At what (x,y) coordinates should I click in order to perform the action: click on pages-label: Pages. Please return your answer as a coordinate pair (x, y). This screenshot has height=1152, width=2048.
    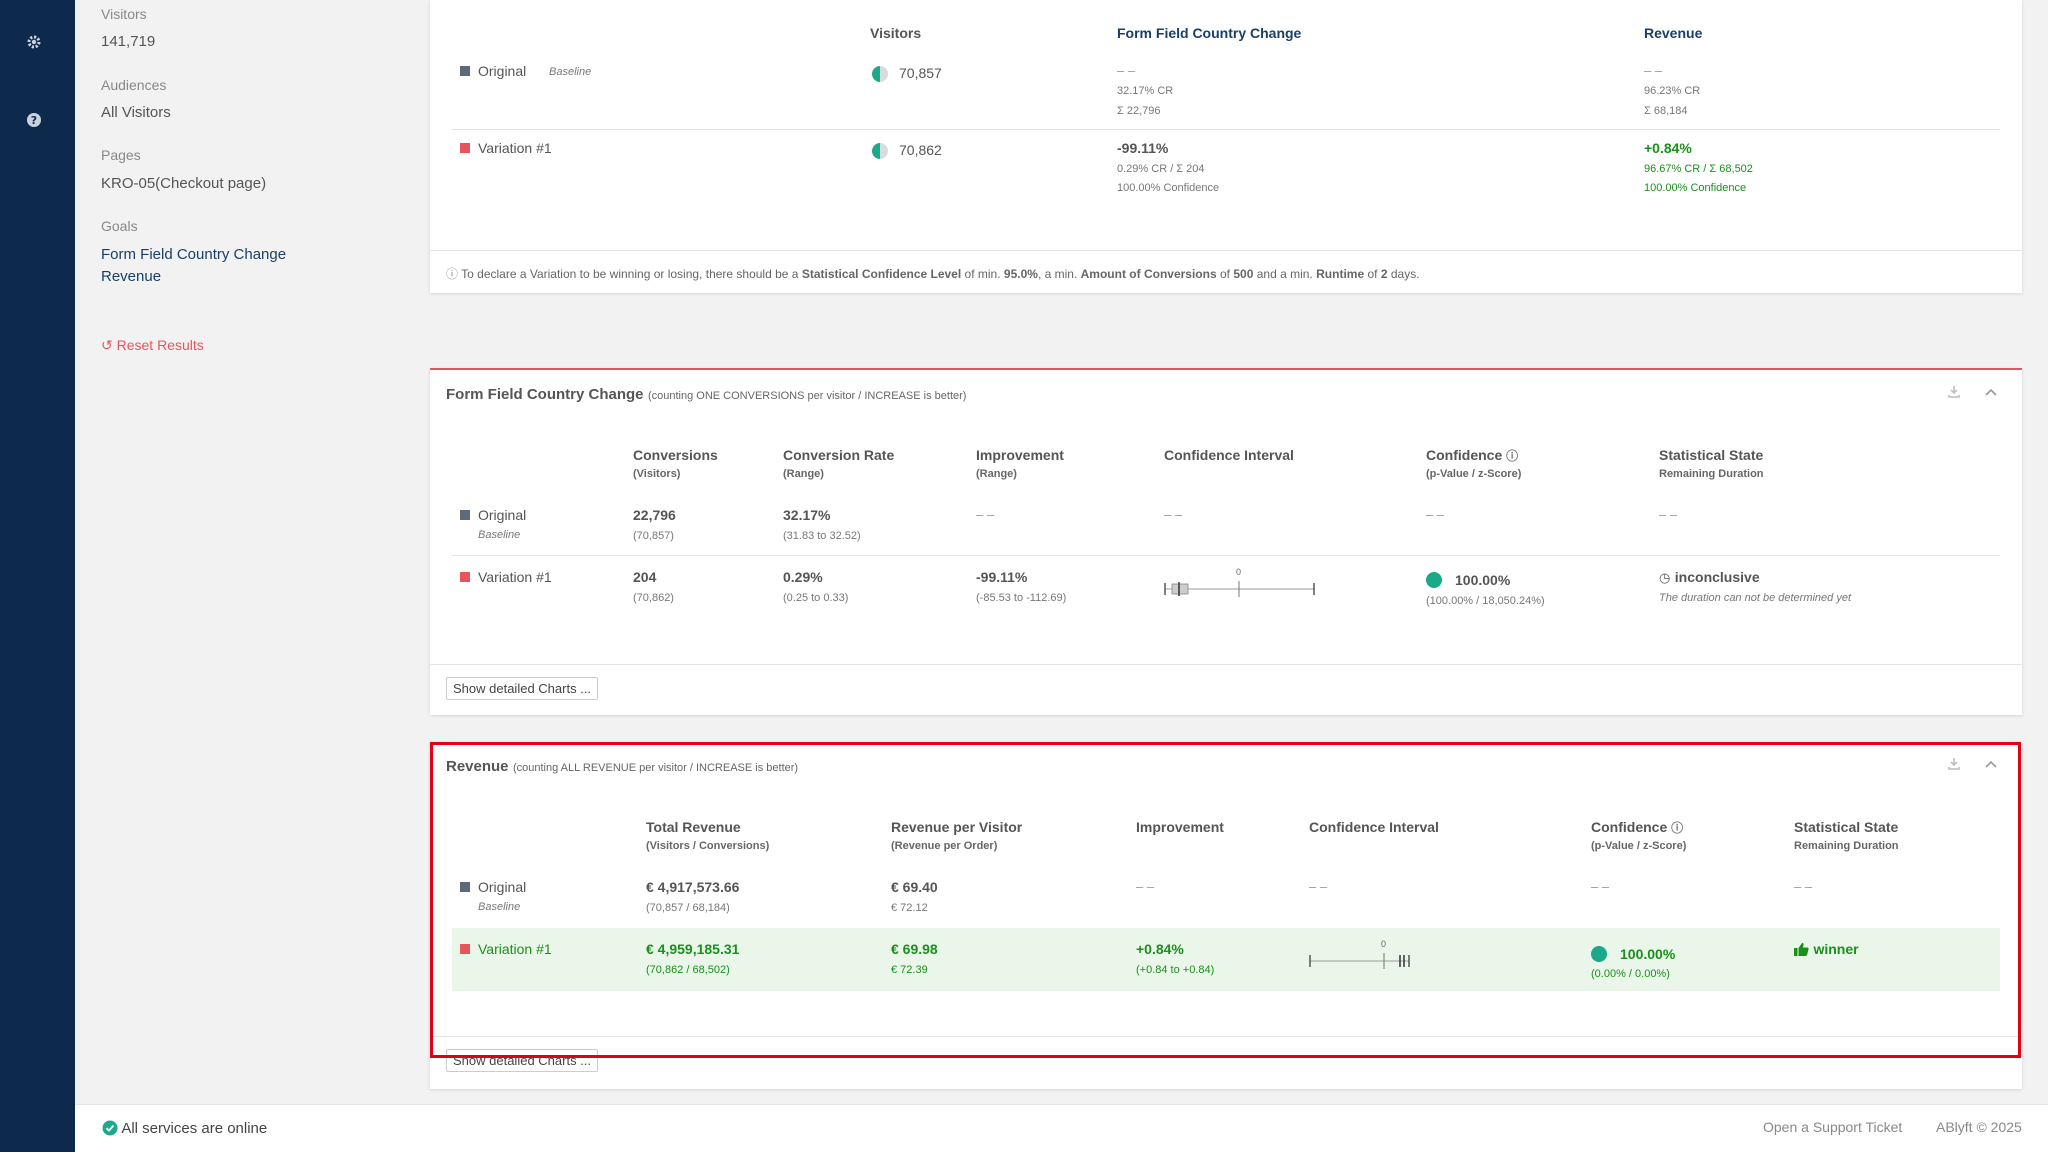
    Looking at the image, I should click on (121, 155).